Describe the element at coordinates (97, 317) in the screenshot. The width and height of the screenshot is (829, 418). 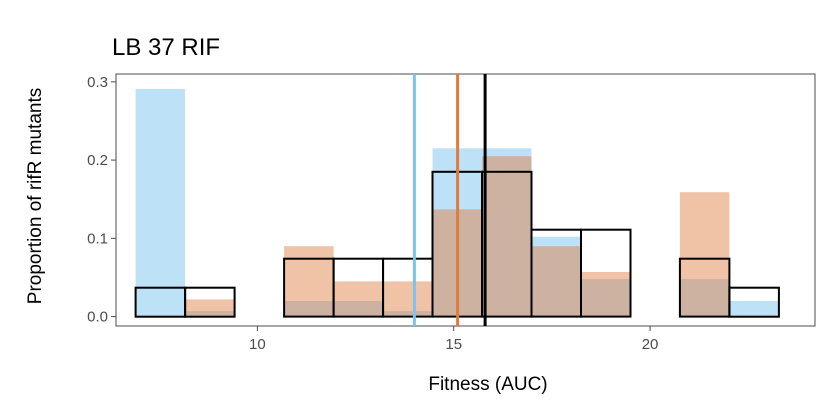
I see `y-tick-label: 0.0` at that location.